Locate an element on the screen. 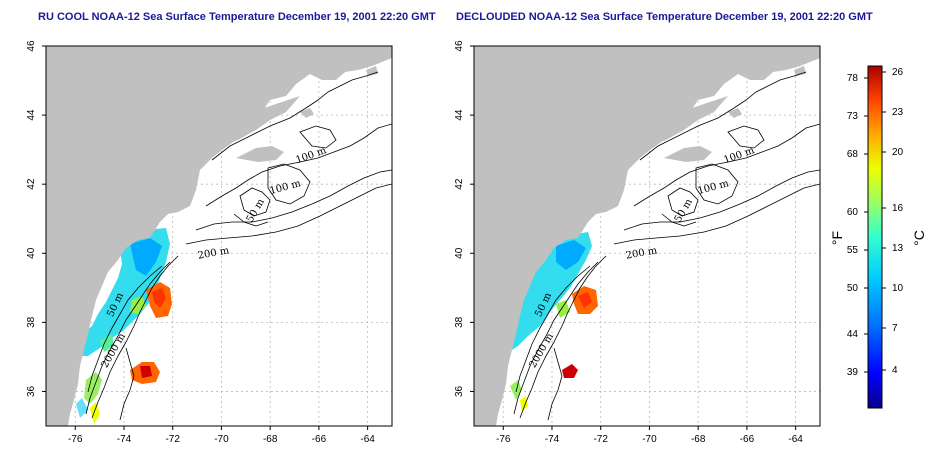 The width and height of the screenshot is (950, 475). celsius-tick-label: 10 is located at coordinates (898, 288).